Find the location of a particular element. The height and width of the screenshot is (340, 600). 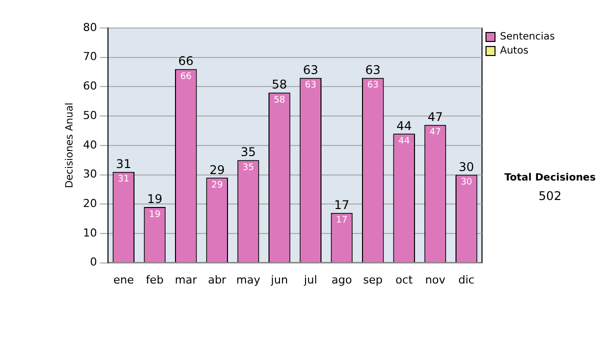

data-label: 66 is located at coordinates (186, 77).